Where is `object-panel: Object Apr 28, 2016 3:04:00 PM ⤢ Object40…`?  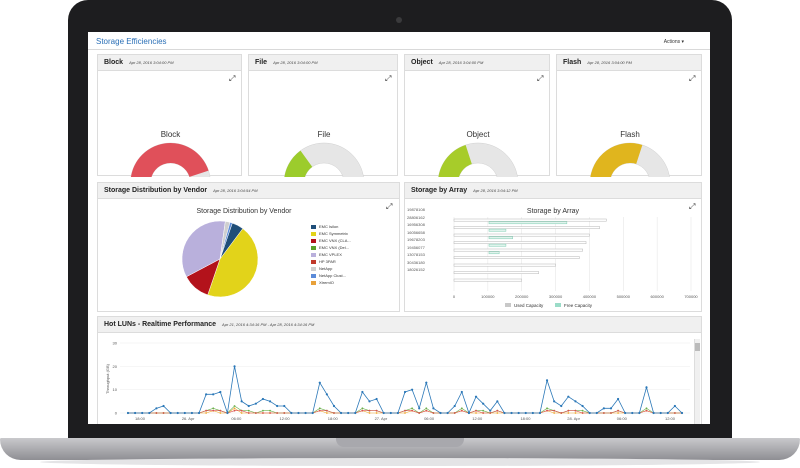 object-panel: Object Apr 28, 2016 3:04:00 PM ⤢ Object40… is located at coordinates (477, 115).